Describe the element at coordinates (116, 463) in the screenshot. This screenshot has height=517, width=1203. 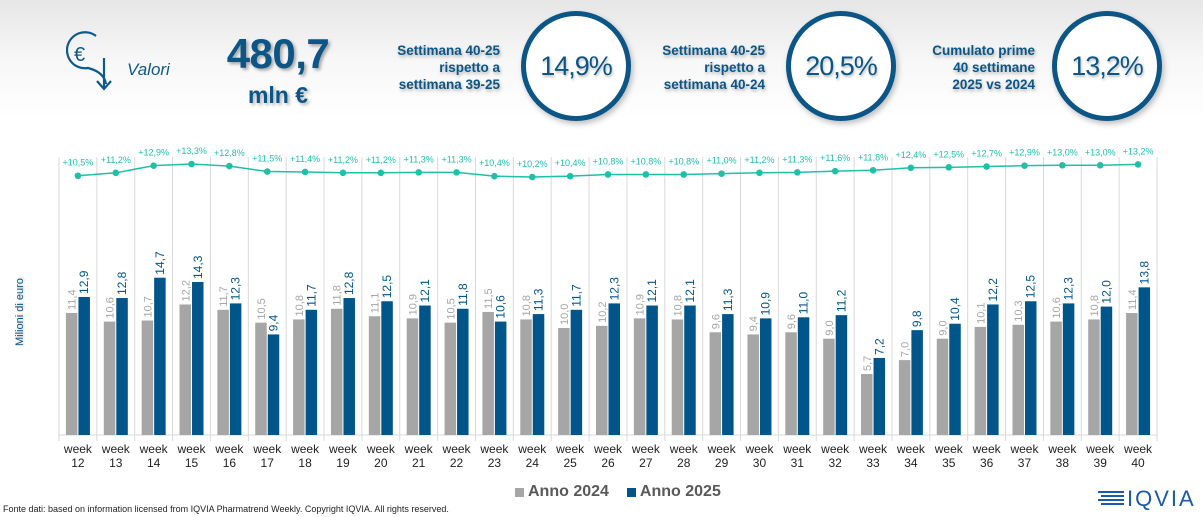
I see `x-tick-label-number: 13` at that location.